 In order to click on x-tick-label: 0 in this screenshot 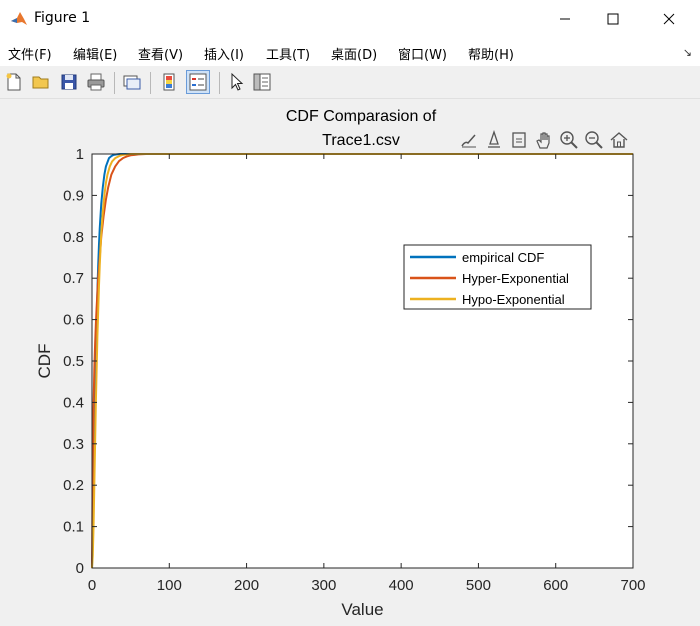, I will do `click(92, 585)`.